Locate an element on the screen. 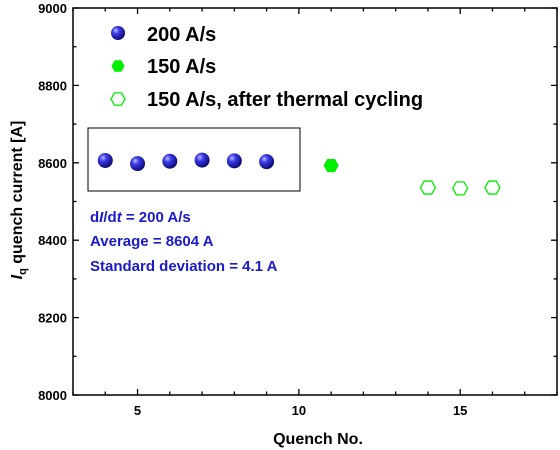  annotation-average: Average = 8604 A is located at coordinates (152, 241).